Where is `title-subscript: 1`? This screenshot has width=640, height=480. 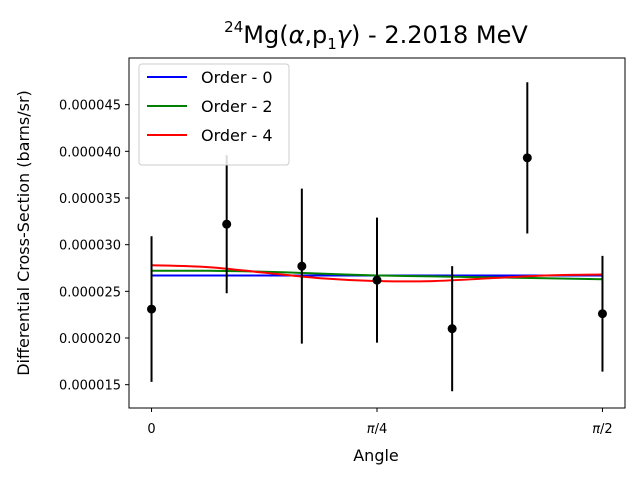
title-subscript: 1 is located at coordinates (332, 44).